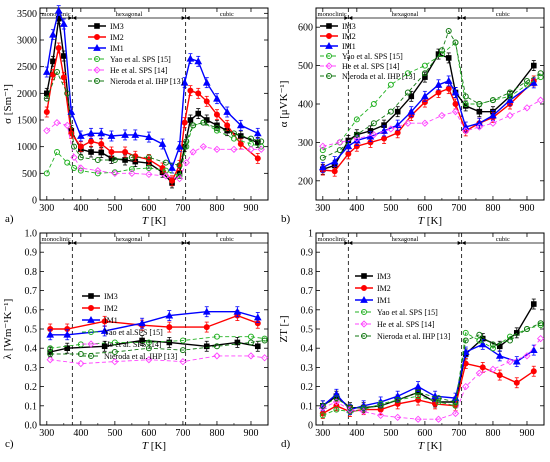 The width and height of the screenshot is (550, 462). What do you see at coordinates (310, 426) in the screenshot?
I see `y-tick-label: 0` at bounding box center [310, 426].